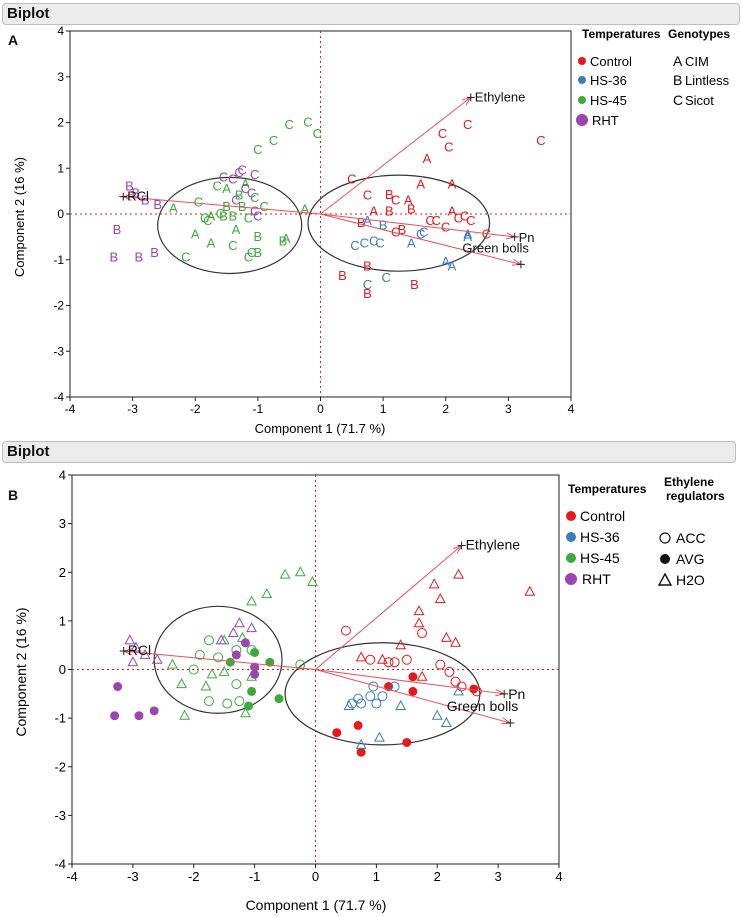 This screenshot has height=917, width=743. Describe the element at coordinates (600, 537) in the screenshot. I see `legend-b-hs36-label: HS-36` at that location.